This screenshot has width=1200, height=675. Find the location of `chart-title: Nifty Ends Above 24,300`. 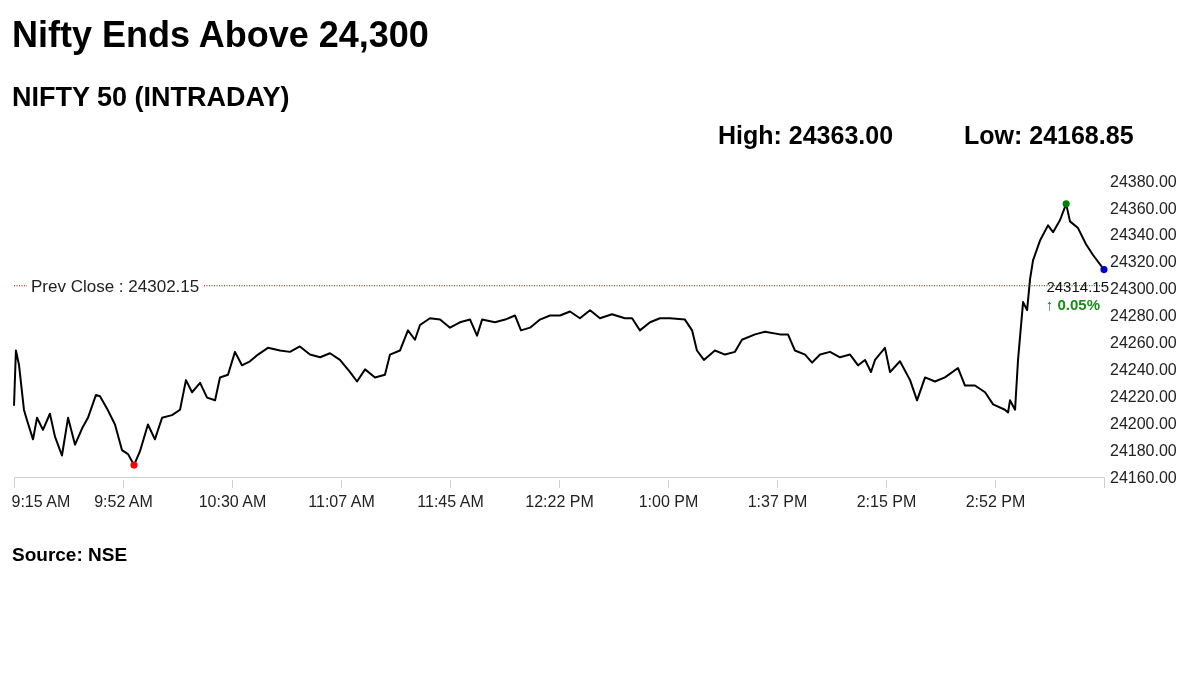

chart-title: Nifty Ends Above 24,300 is located at coordinates (220, 34).